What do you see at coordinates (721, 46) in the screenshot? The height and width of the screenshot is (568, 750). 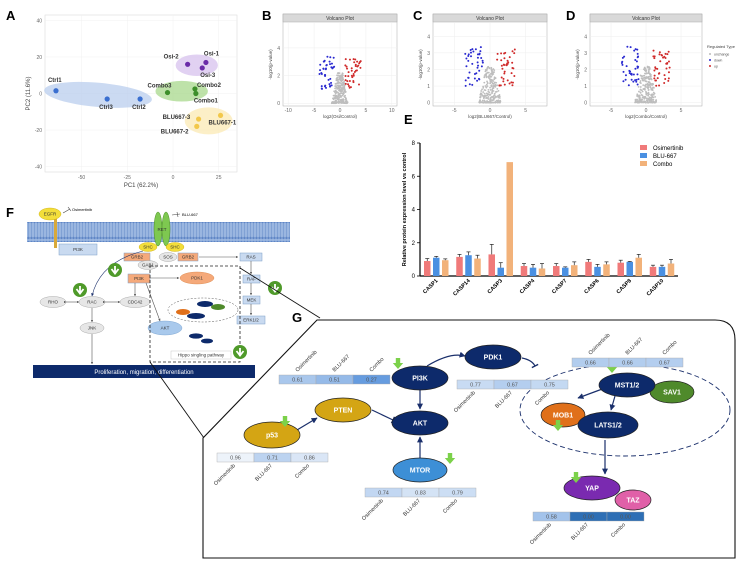 I see `legend-title: Regulated Type` at bounding box center [721, 46].